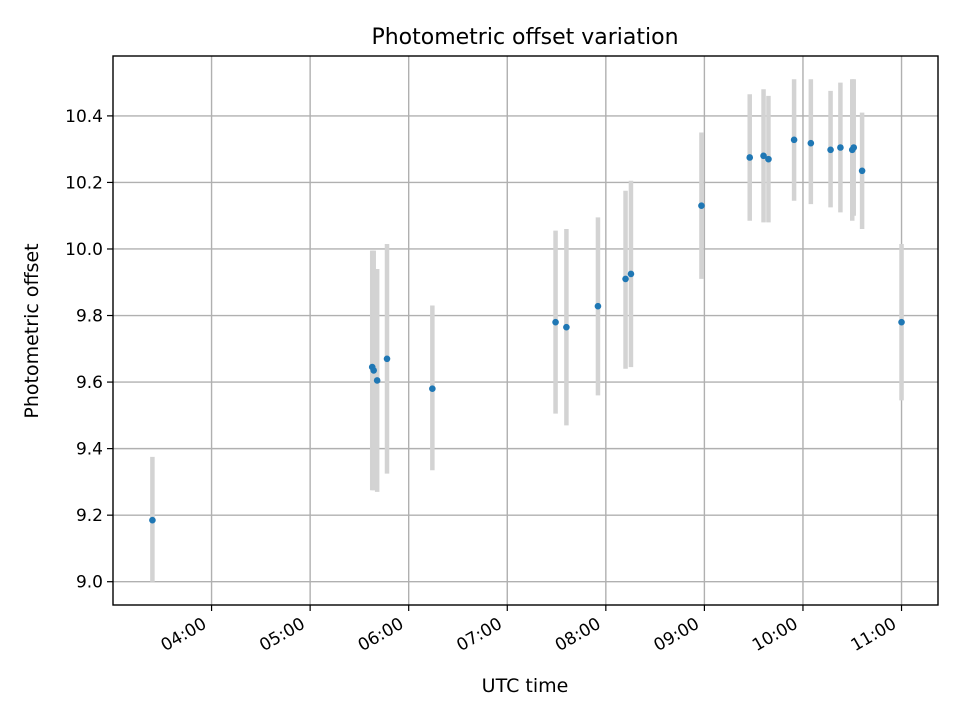 The image size is (960, 720). Describe the element at coordinates (525, 686) in the screenshot. I see `x-axis-label: UTC time` at that location.